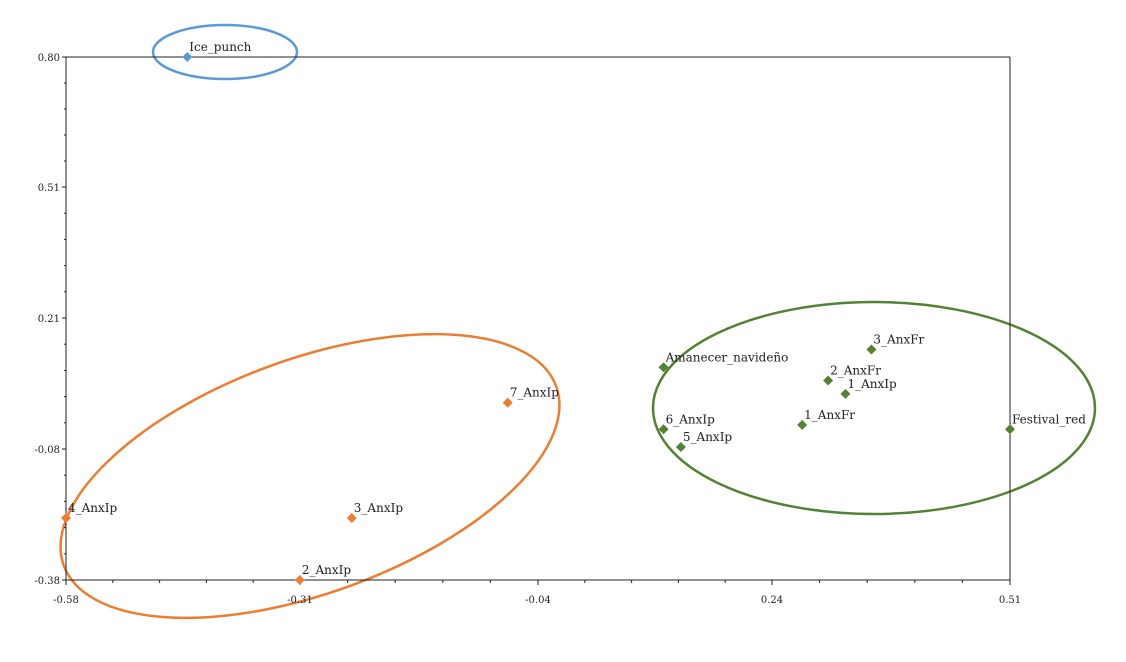 This screenshot has width=1126, height=662. Describe the element at coordinates (49, 319) in the screenshot. I see `y-tick-label: 0.21` at that location.